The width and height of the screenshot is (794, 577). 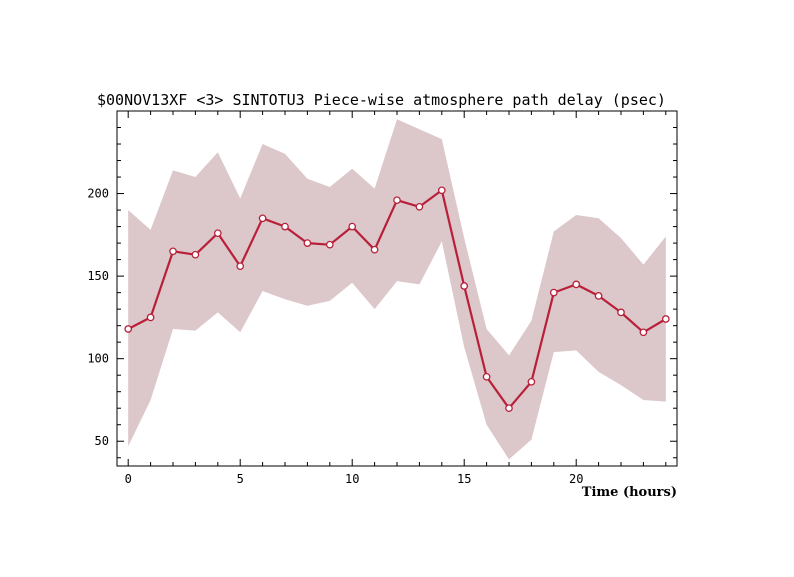 What do you see at coordinates (464, 479) in the screenshot?
I see `x-tick-label: 15` at bounding box center [464, 479].